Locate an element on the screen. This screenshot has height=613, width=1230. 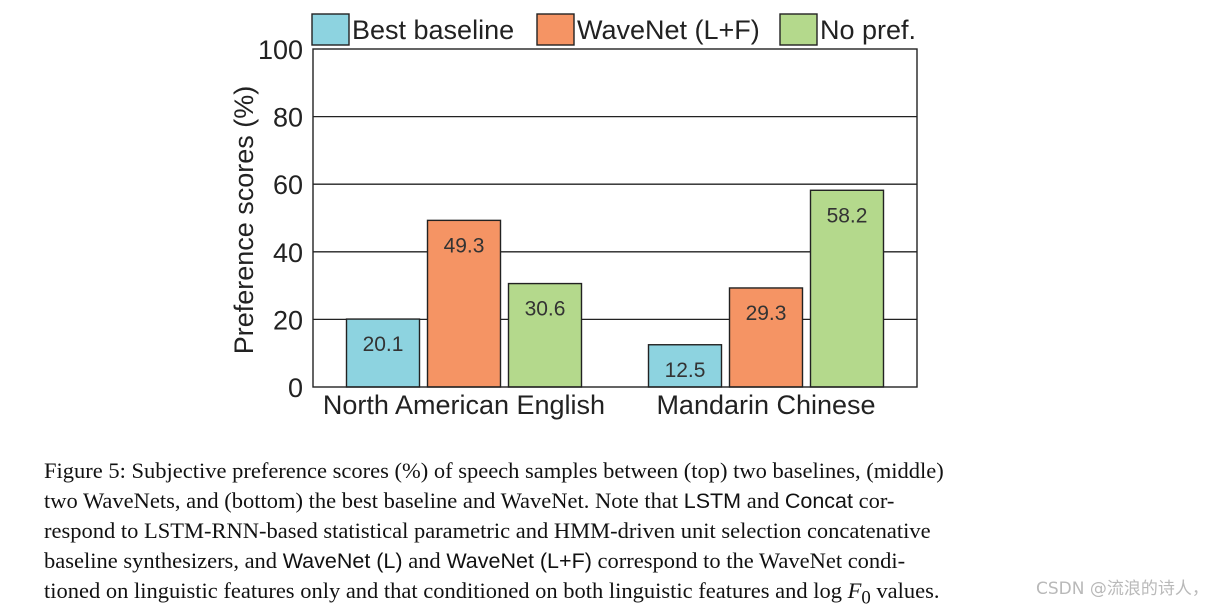
y-tick-label: 0 is located at coordinates (295, 388).